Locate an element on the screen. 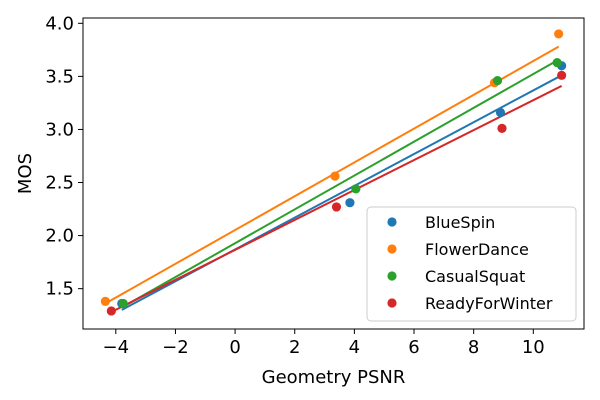 This screenshot has height=400, width=600. x-axis-ticks: −4 −2 0 2 4 6 8 10 is located at coordinates (324, 343).